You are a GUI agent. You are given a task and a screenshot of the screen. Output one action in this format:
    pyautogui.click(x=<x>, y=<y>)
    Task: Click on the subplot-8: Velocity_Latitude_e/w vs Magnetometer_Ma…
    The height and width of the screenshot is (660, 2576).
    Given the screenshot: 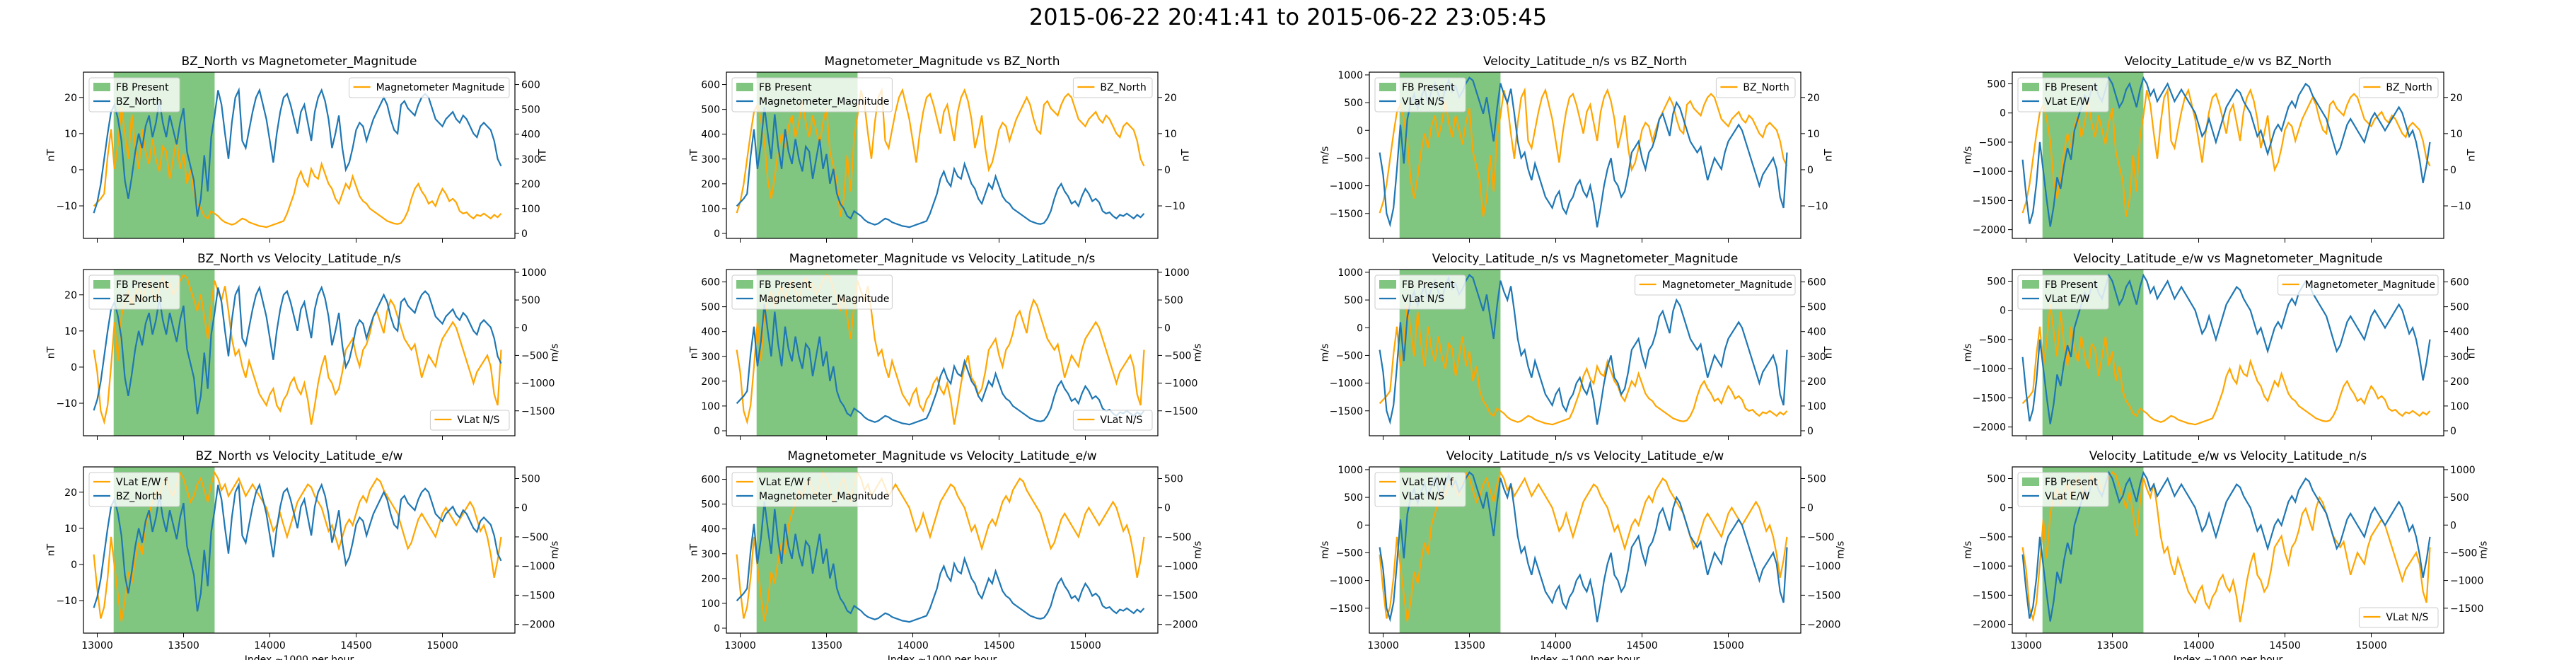 What is the action you would take?
    pyautogui.click(x=2220, y=346)
    